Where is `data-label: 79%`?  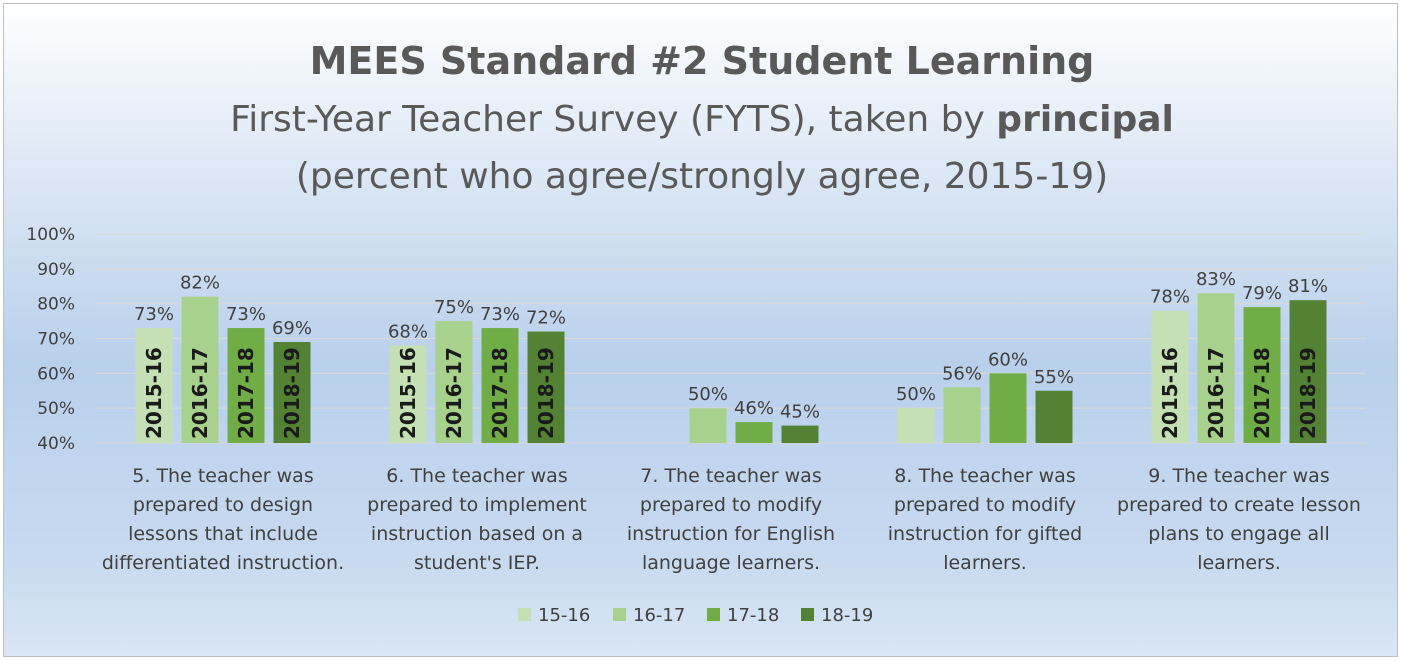
data-label: 79% is located at coordinates (1262, 293).